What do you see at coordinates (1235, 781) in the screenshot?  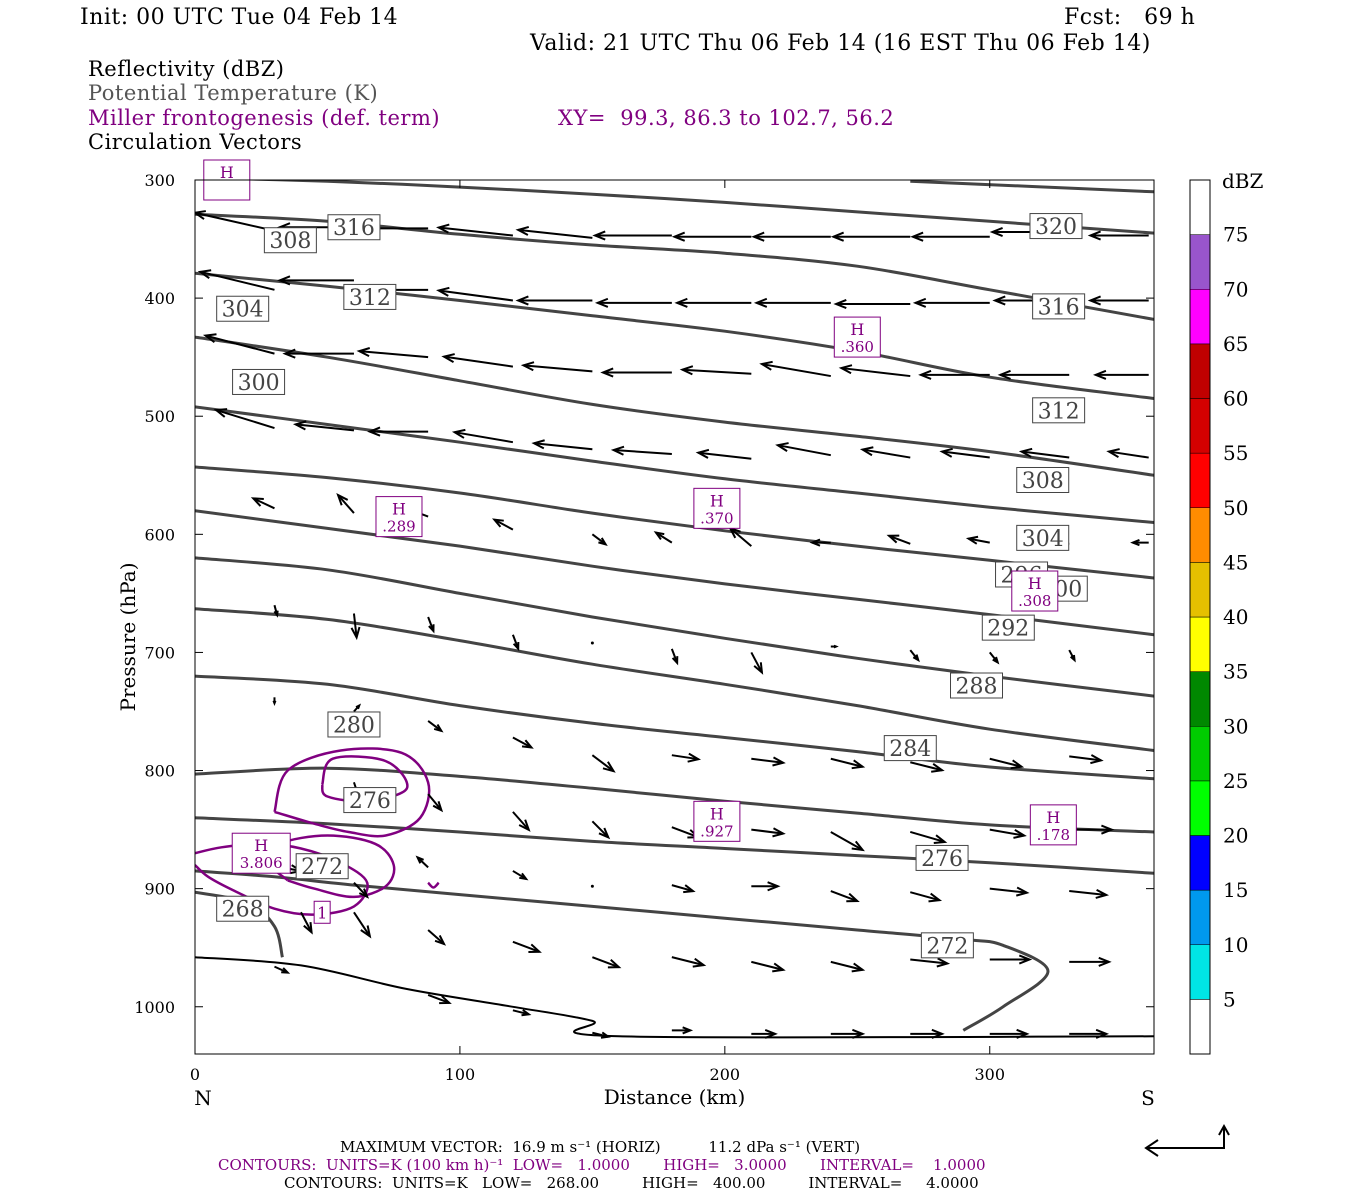 I see `colorbar-tick-label: 25` at bounding box center [1235, 781].